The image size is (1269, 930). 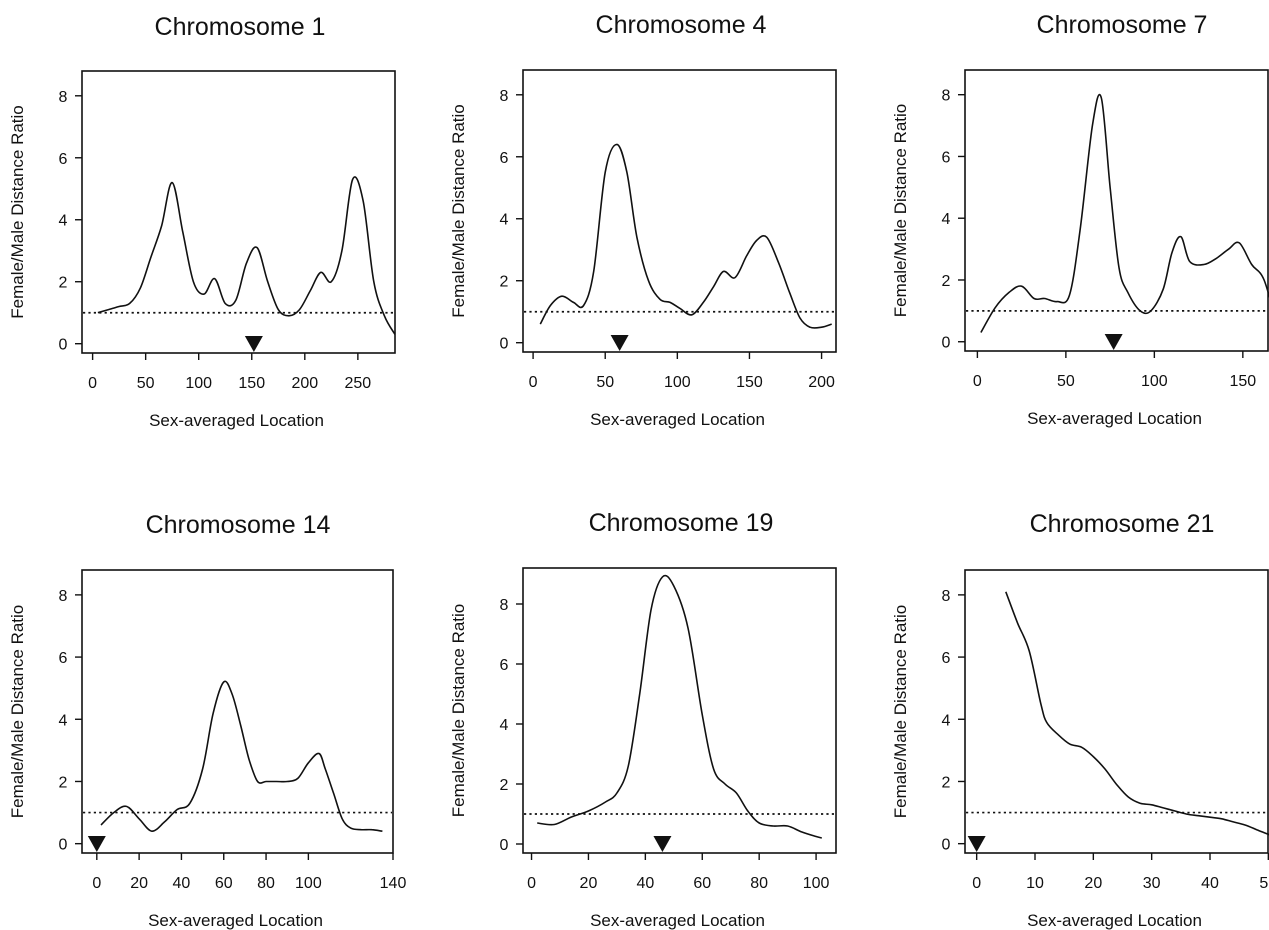 What do you see at coordinates (1122, 524) in the screenshot?
I see `chart-title: Chromosome 21` at bounding box center [1122, 524].